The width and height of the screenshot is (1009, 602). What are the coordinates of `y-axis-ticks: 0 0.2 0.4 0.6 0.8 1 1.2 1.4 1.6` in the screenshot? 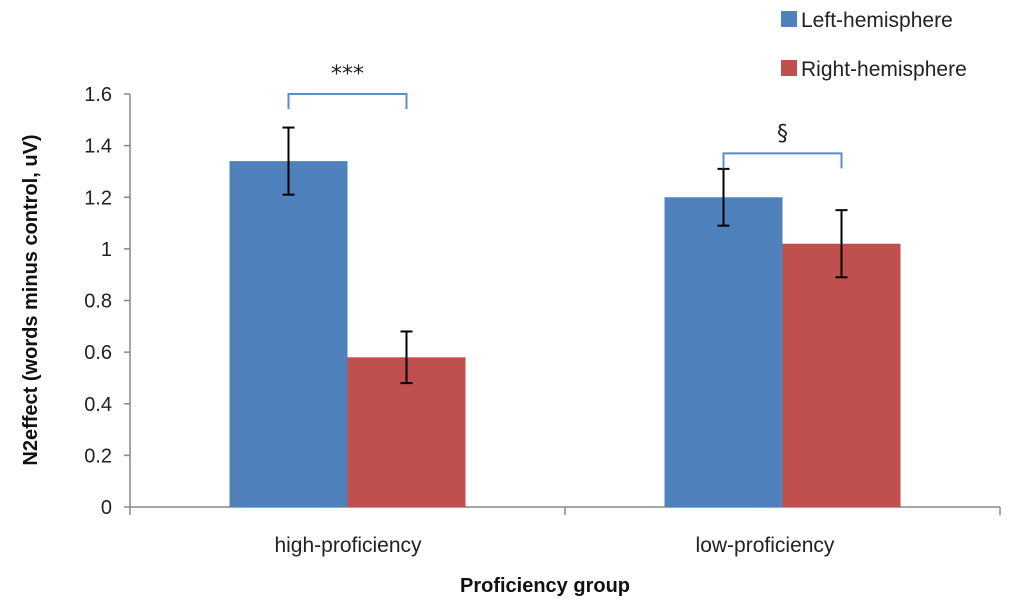 It's located at (107, 301).